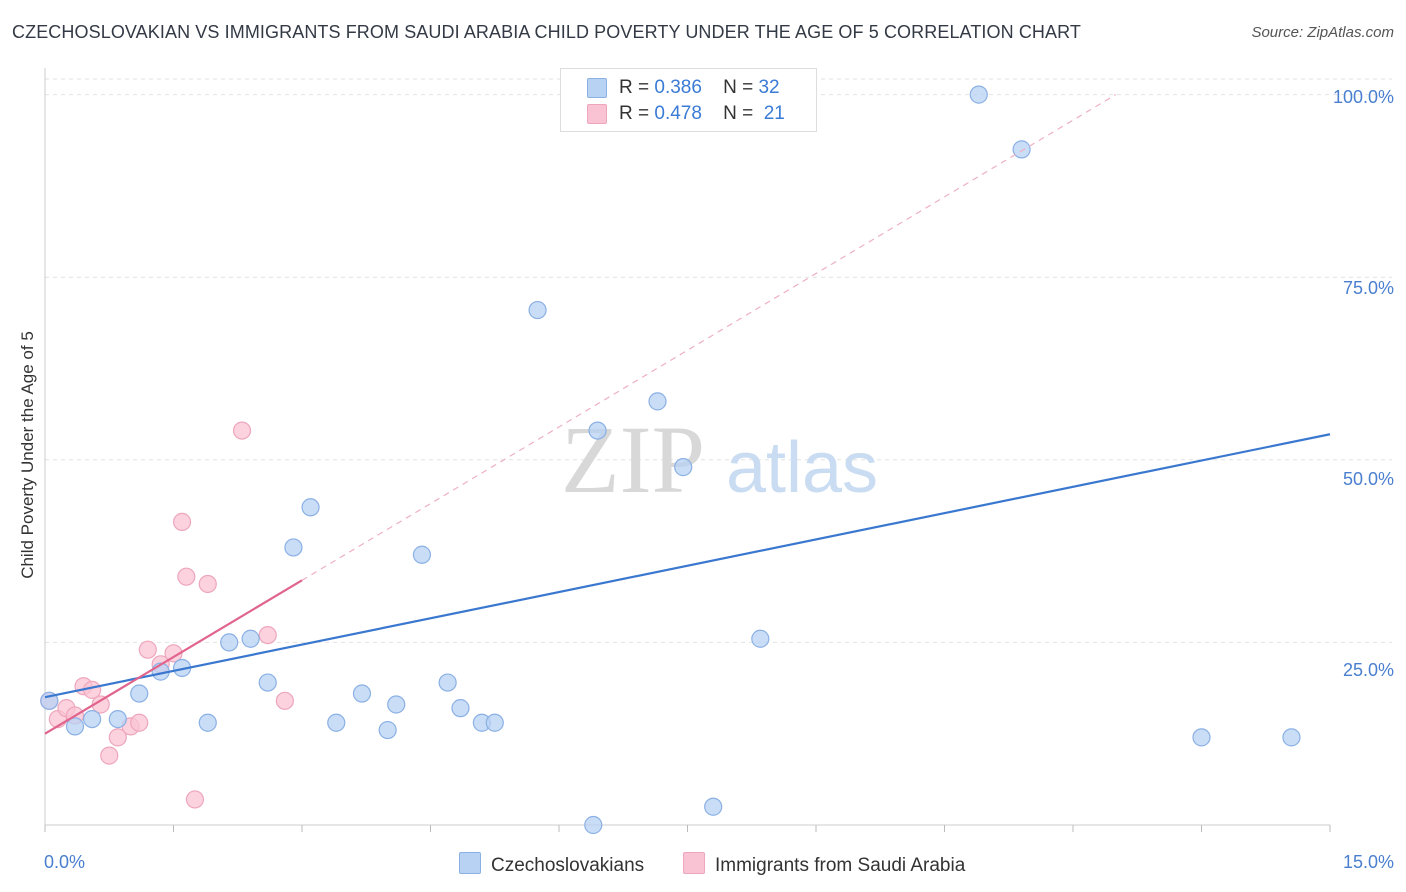 The height and width of the screenshot is (892, 1406). Describe the element at coordinates (568, 865) in the screenshot. I see `legend-label-blue: Czechoslovakians` at that location.